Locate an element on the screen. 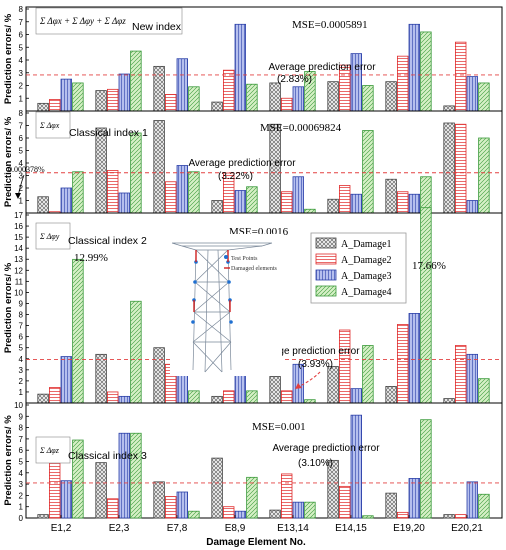 The width and height of the screenshot is (506, 550). y-tick-label: 2 is located at coordinates (21, 495).